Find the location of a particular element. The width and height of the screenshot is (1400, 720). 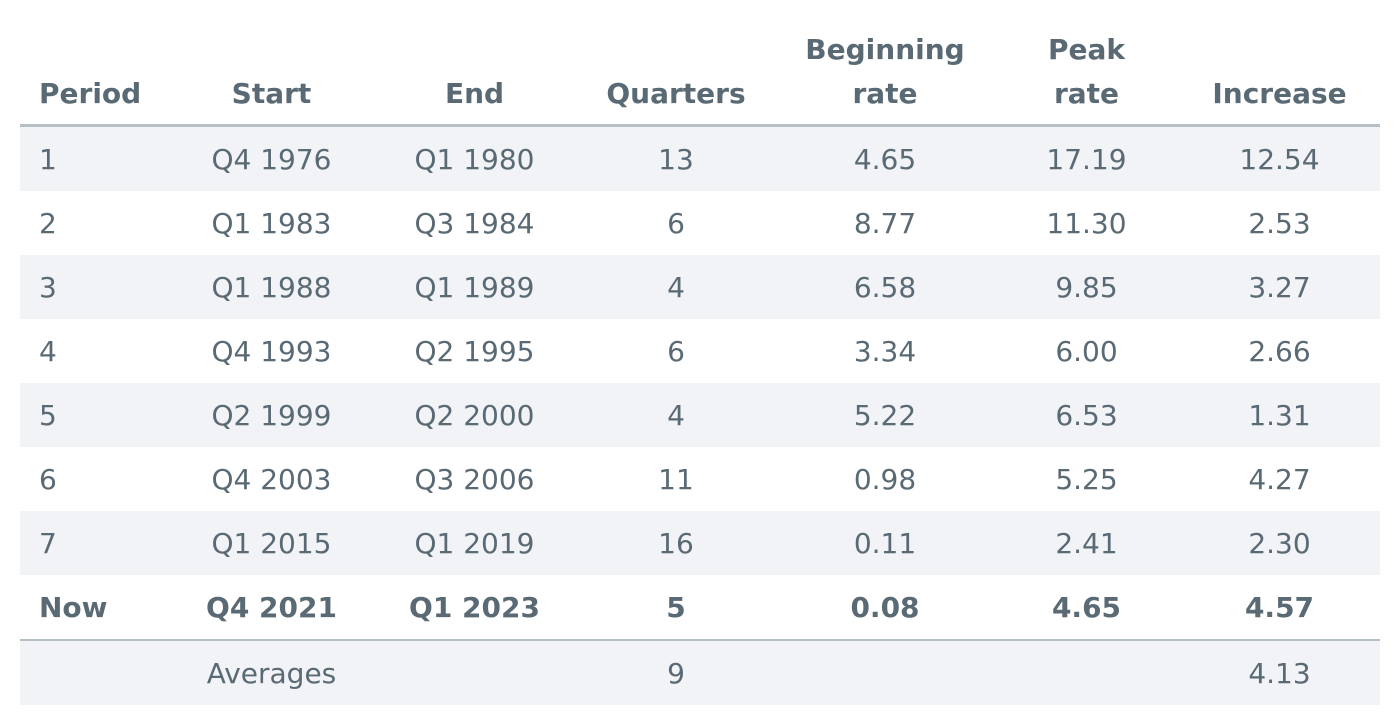

cell-period: 6 is located at coordinates (48, 479).